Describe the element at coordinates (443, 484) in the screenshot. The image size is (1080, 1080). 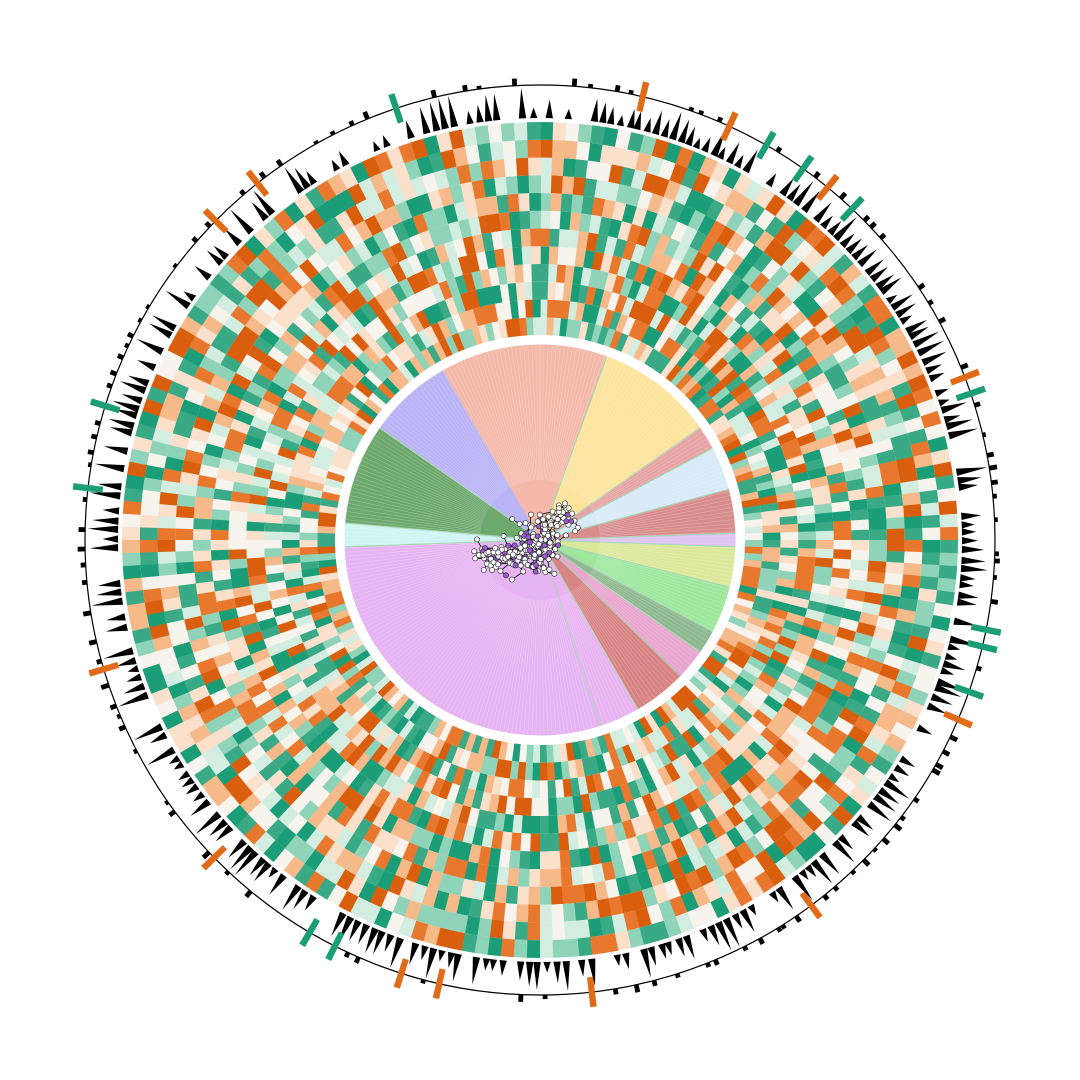
I see `clade-wedge` at that location.